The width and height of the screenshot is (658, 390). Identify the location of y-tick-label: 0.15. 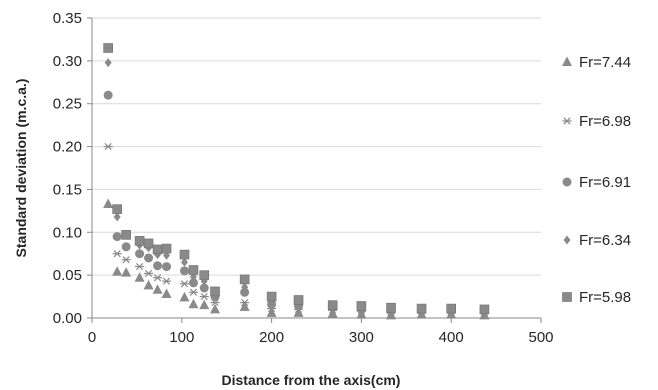
(67, 189).